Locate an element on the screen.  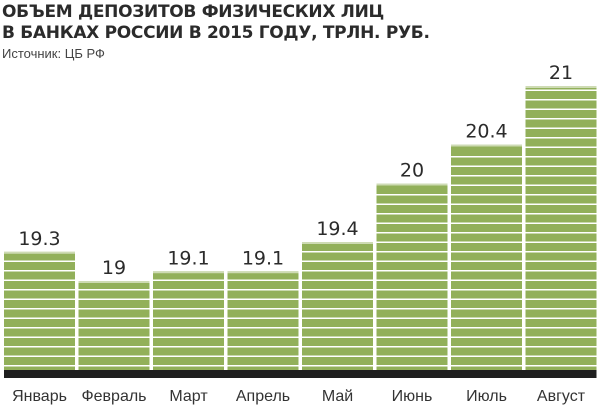
bar-group: 19 Февраль is located at coordinates (114, 331).